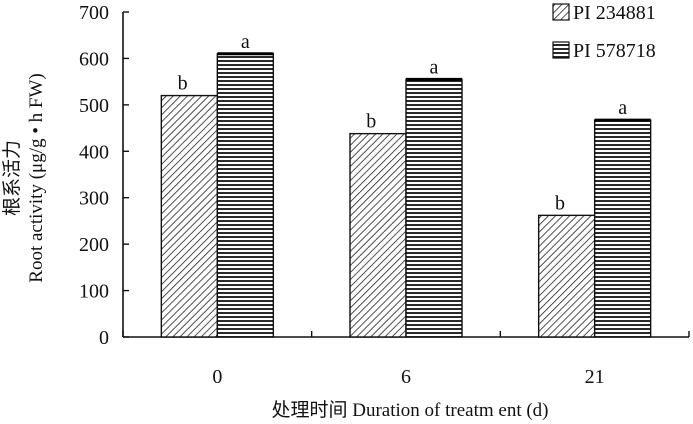 The image size is (693, 424). Describe the element at coordinates (36, 177) in the screenshot. I see `y-axis-title-en: Root activity (μg/g • h FW)` at that location.